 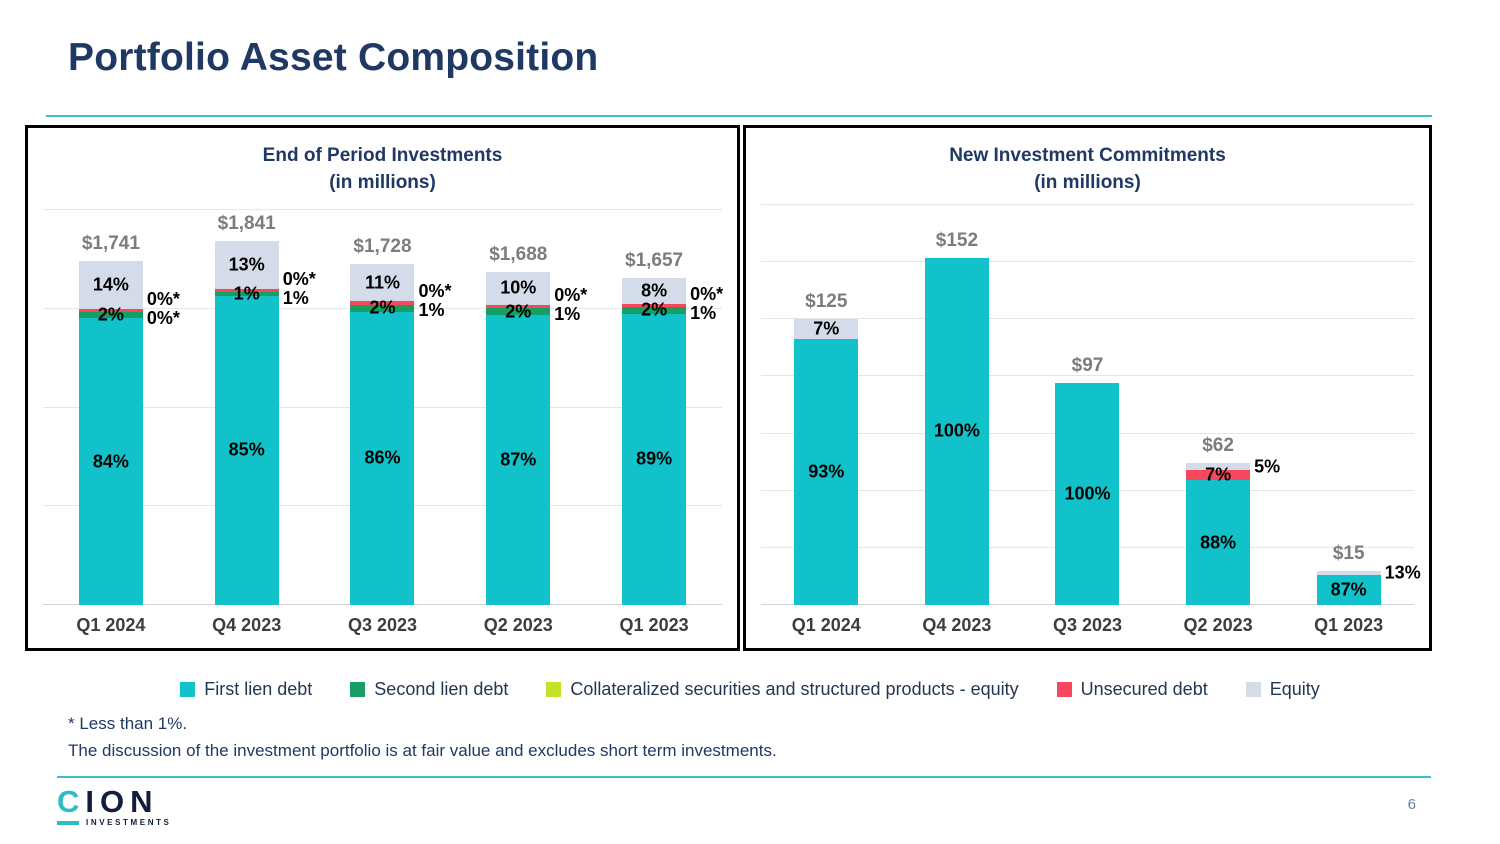 I want to click on segment-label: 88%, so click(x=1218, y=542).